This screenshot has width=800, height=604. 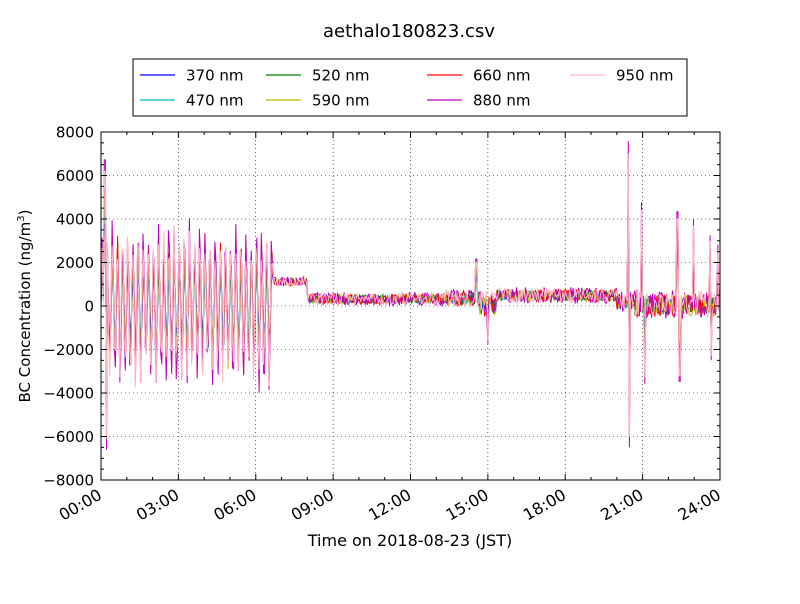 I want to click on y-tick-label: 0, so click(x=89, y=307).